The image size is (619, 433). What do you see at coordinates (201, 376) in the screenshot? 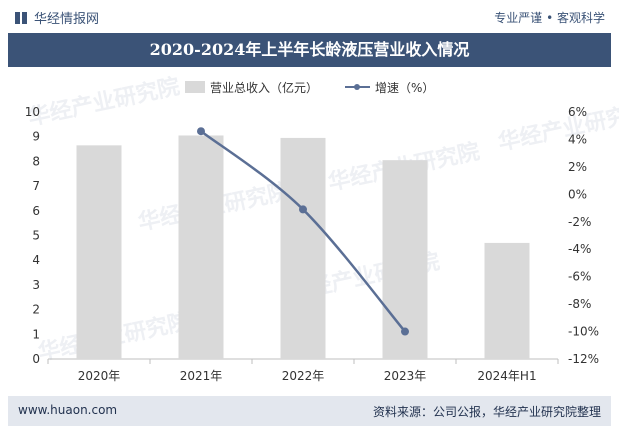
I see `x-tick-label: 2021年` at bounding box center [201, 376].